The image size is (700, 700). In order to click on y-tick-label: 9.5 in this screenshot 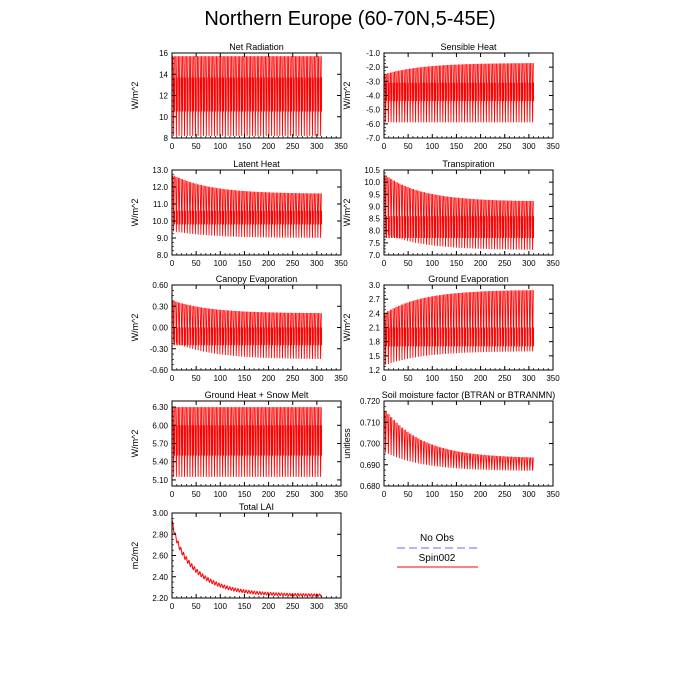, I will do `click(375, 194)`.